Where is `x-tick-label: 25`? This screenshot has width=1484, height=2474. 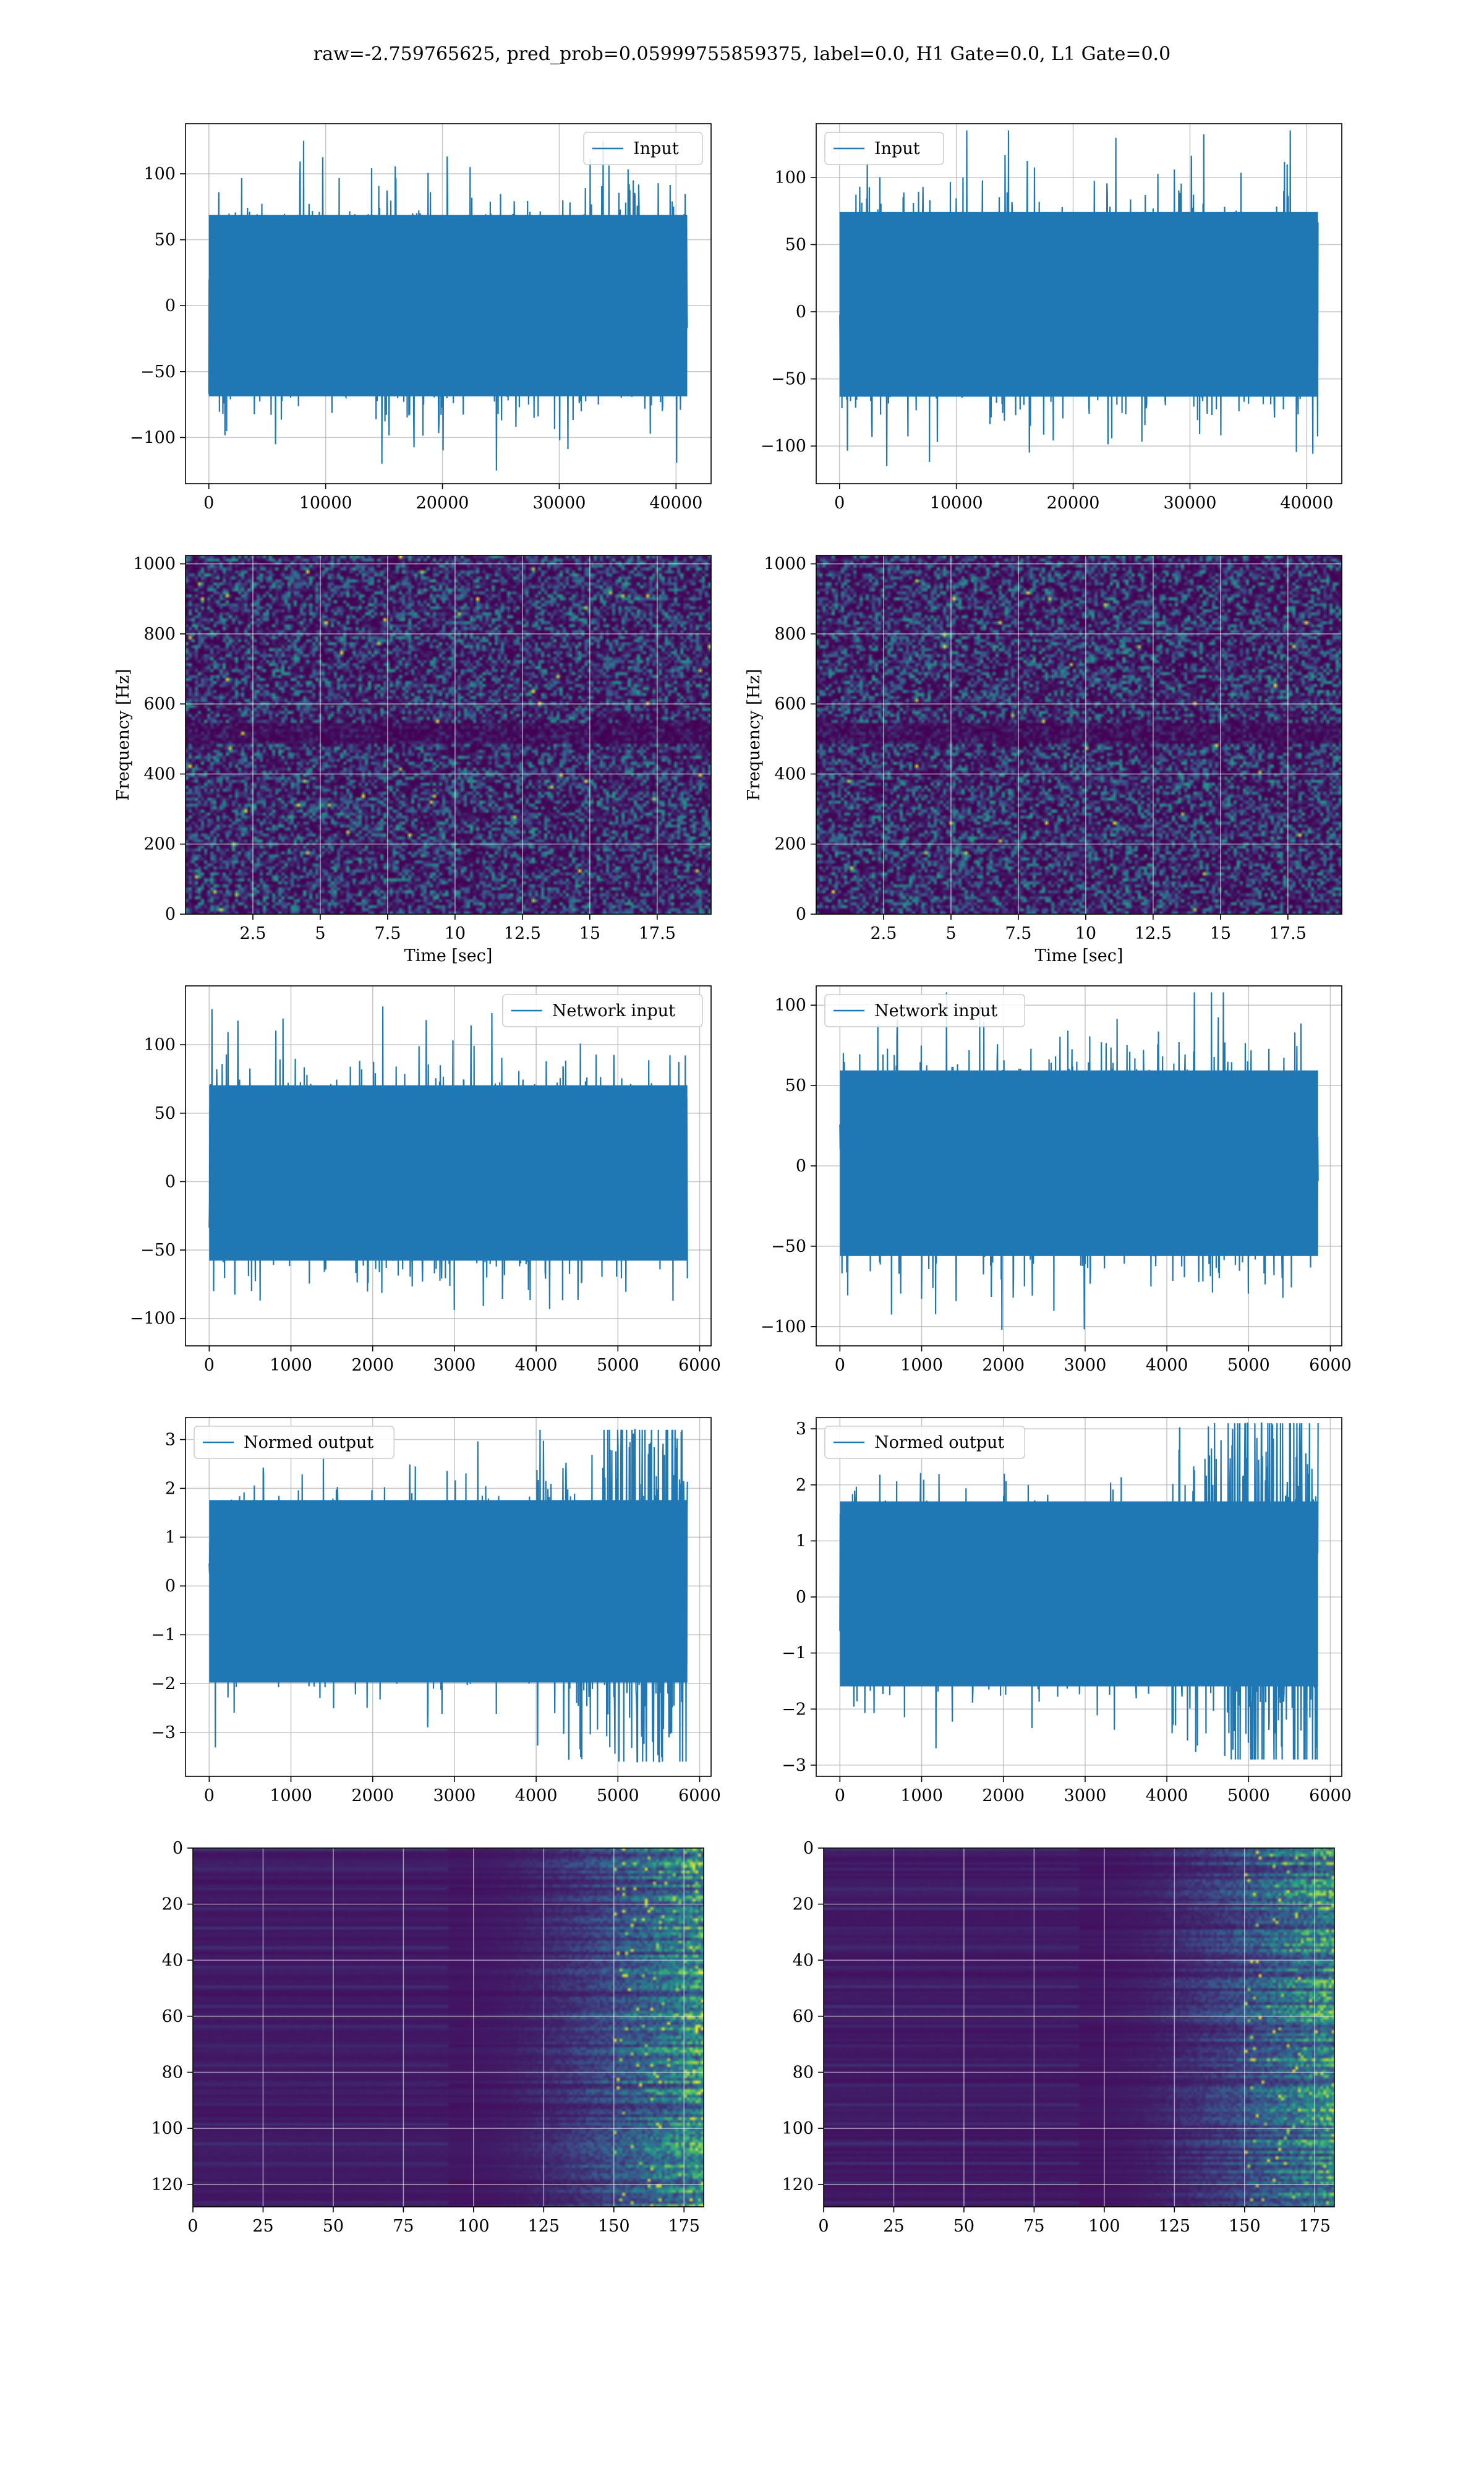 x-tick-label: 25 is located at coordinates (262, 2226).